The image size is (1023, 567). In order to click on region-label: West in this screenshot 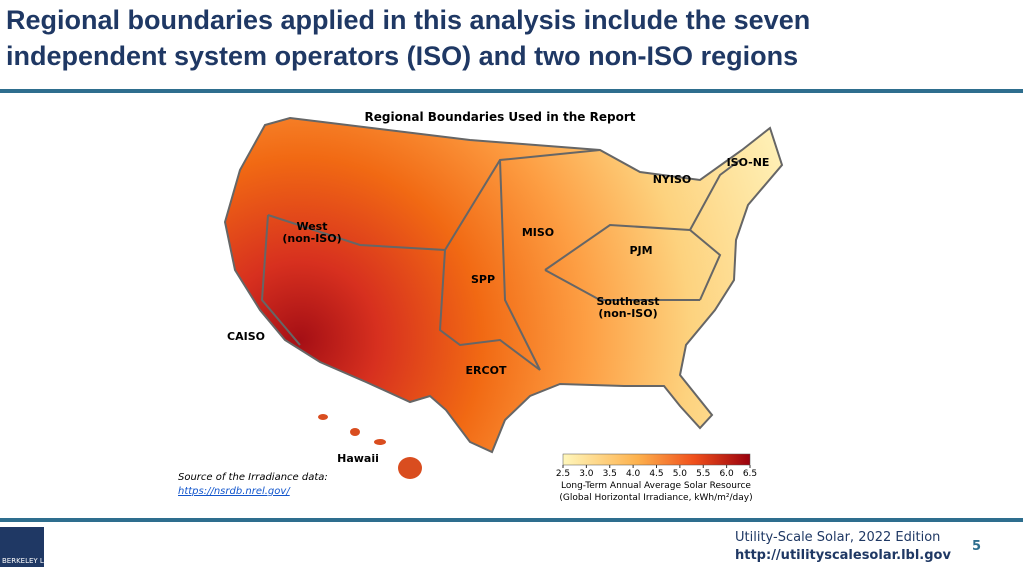, I will do `click(311, 226)`.